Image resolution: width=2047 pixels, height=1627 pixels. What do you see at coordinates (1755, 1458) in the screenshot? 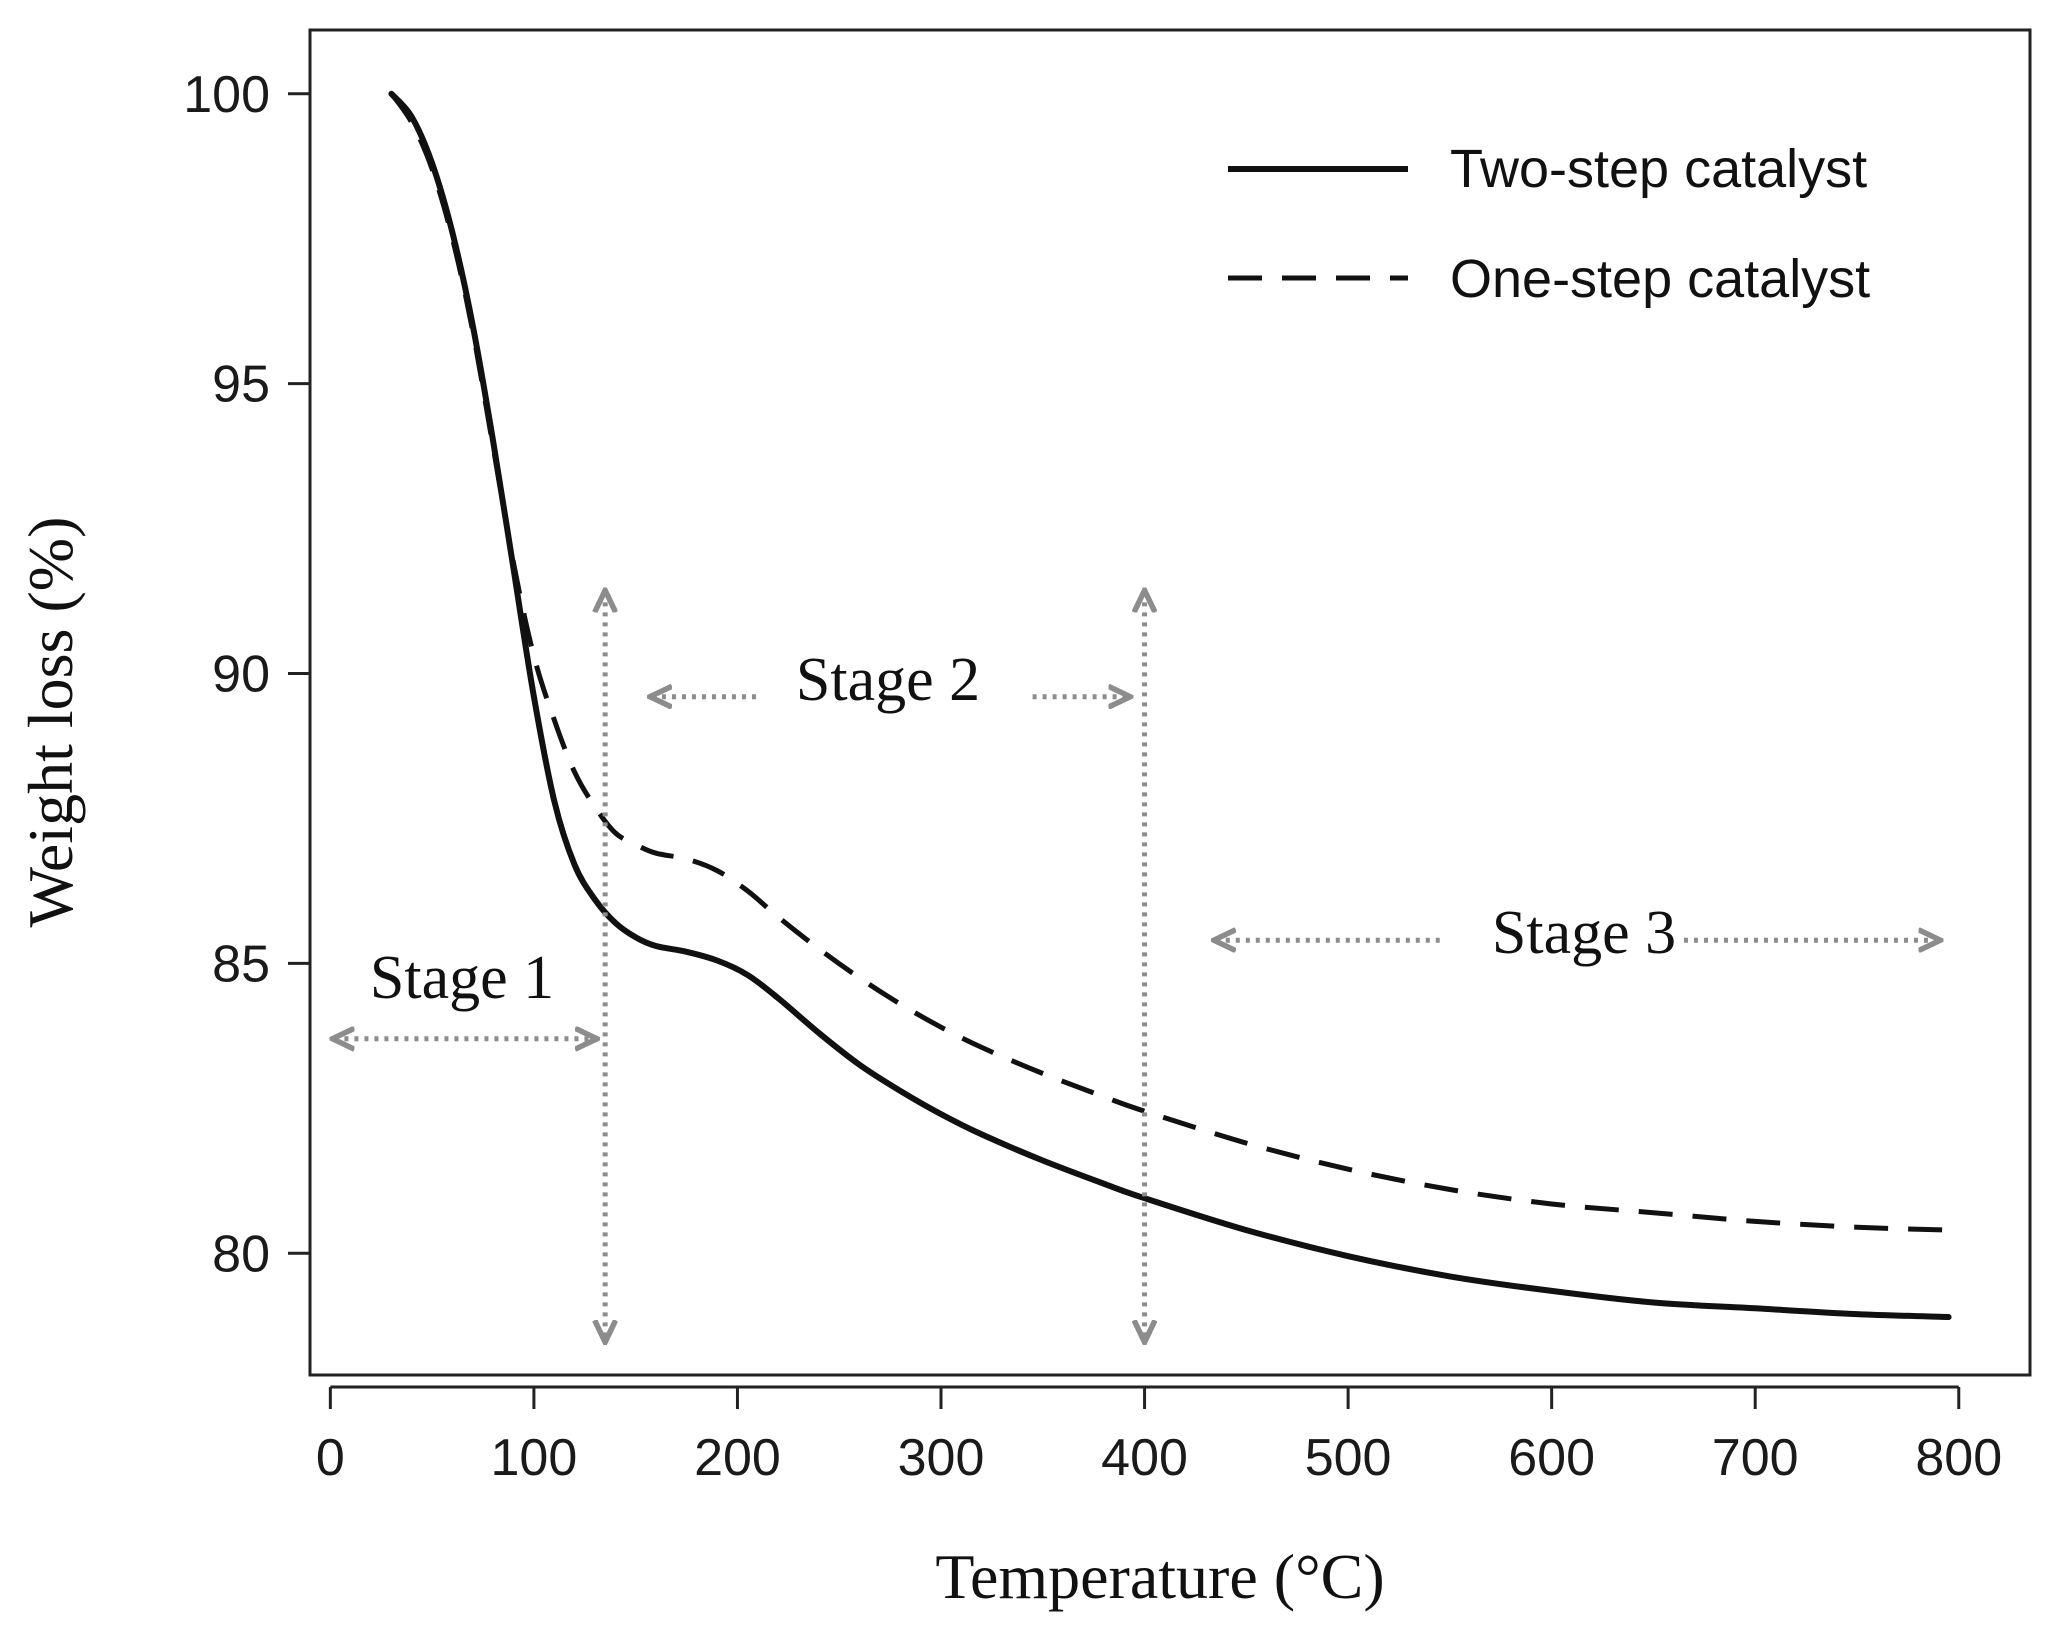
I see `x-tick-label: 700` at bounding box center [1755, 1458].